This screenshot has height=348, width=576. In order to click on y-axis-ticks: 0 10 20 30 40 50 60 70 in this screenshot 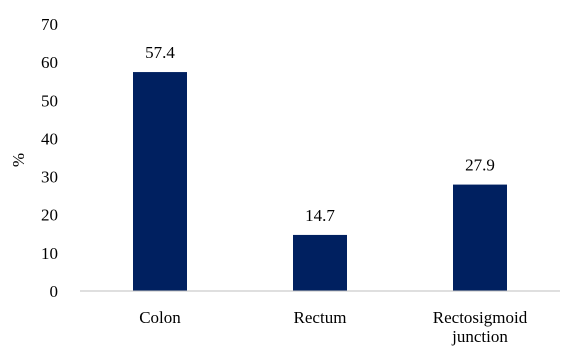, I will do `click(49, 158)`.